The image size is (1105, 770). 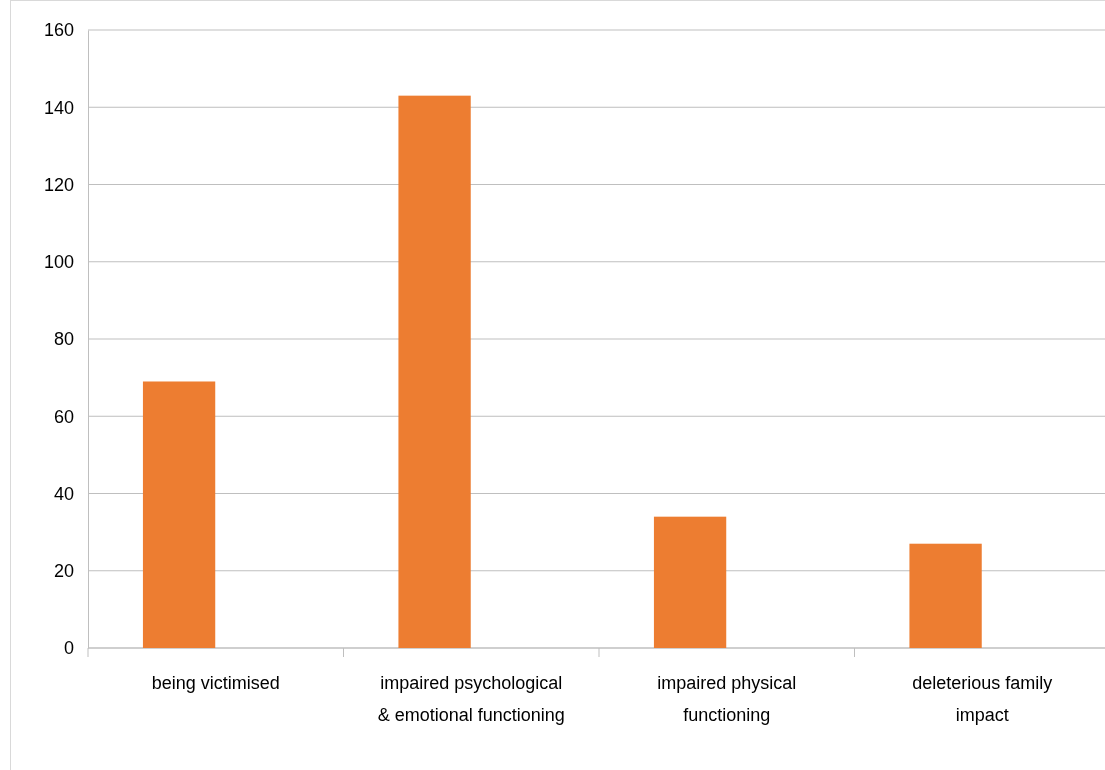 I want to click on x-tick-label: deleterious family impact, so click(x=982, y=699).